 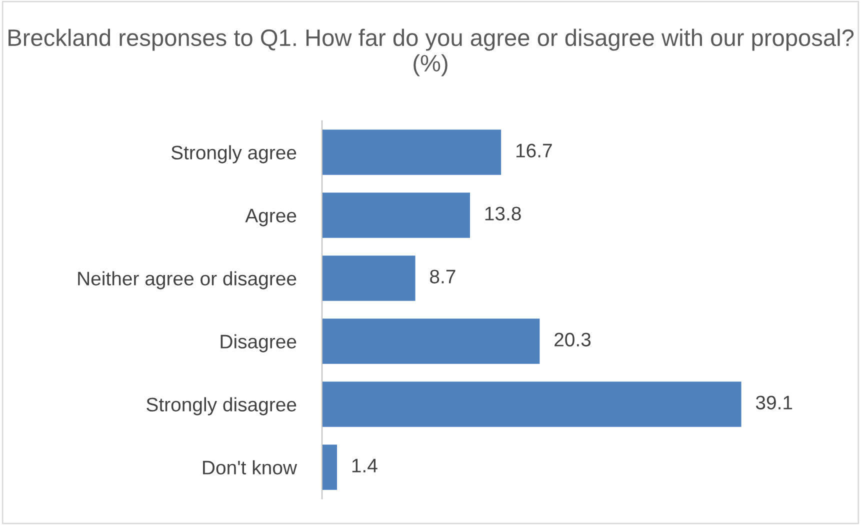 I want to click on data-label: 1.4, so click(x=365, y=465).